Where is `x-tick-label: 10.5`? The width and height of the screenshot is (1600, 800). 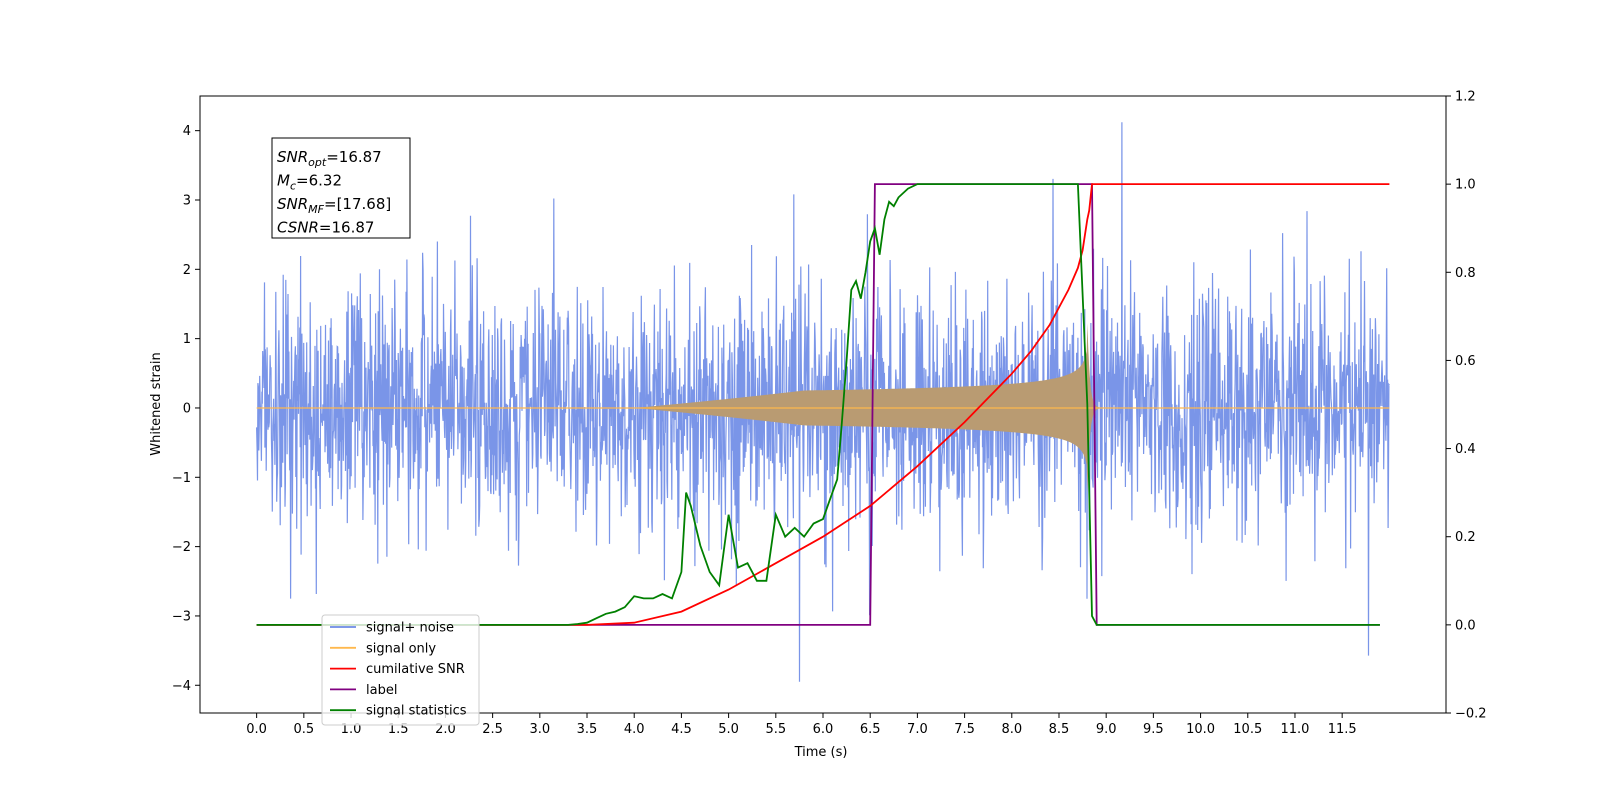
x-tick-label: 10.5 is located at coordinates (1247, 729).